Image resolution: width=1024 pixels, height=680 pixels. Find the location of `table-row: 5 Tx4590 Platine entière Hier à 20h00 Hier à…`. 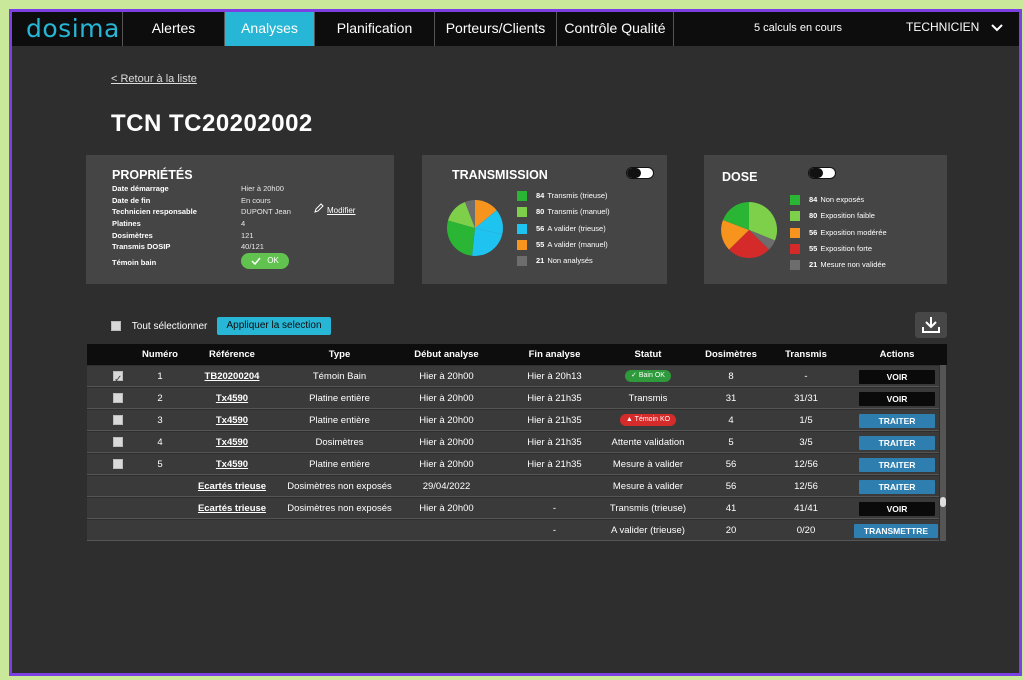

table-row: 5 Tx4590 Platine entière Hier à 20h00 Hier à… is located at coordinates (513, 464).